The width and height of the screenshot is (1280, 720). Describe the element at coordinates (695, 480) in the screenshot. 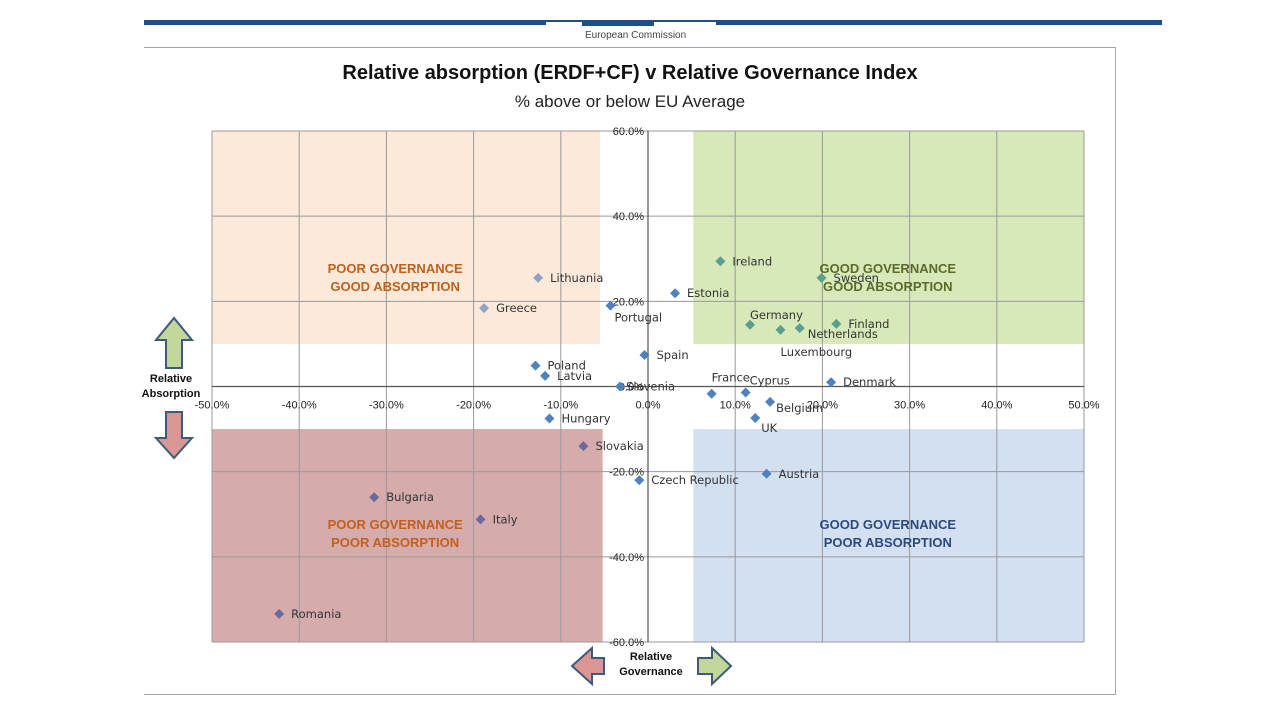

I see `data-label-czech-republic: Czech Republic` at that location.